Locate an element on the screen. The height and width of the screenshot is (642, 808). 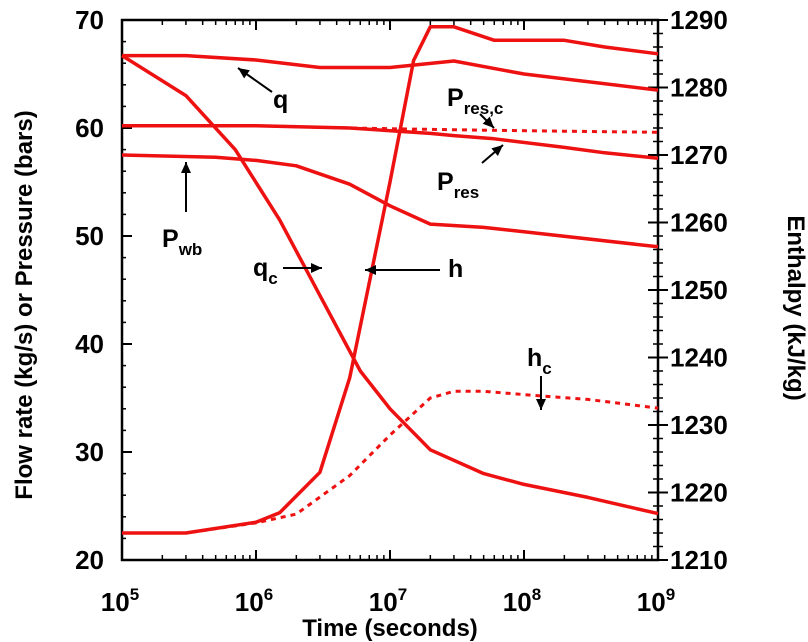
x-tick-label: 10⁸ is located at coordinates (522, 601).